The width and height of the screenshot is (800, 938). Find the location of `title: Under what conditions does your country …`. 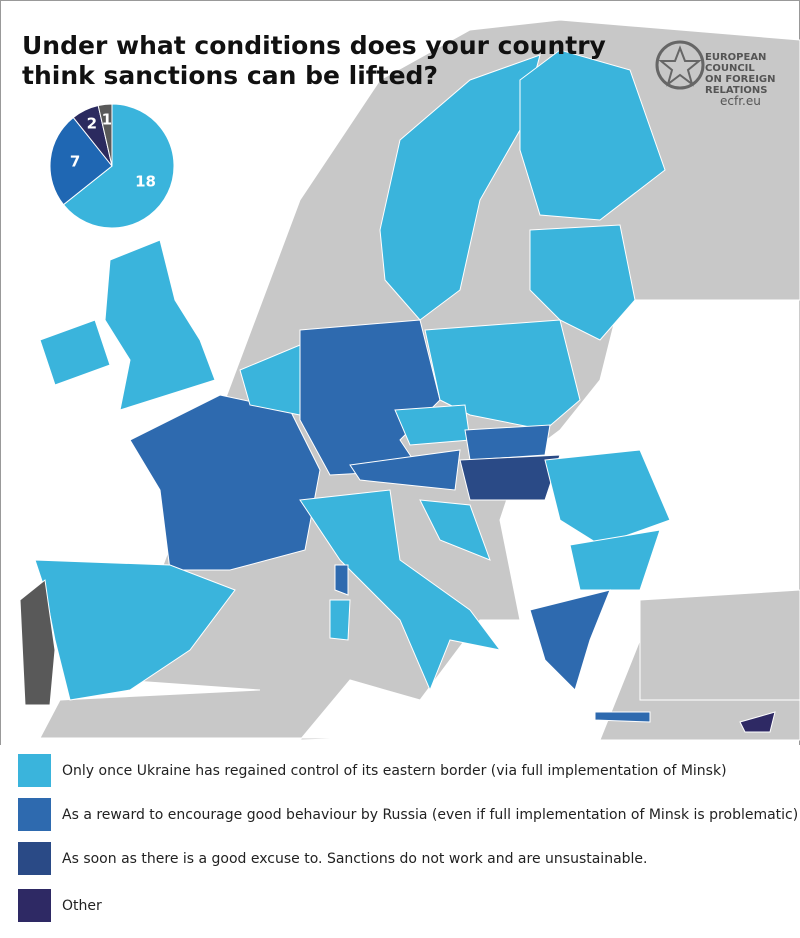

title: Under what conditions does your country … is located at coordinates (314, 60).